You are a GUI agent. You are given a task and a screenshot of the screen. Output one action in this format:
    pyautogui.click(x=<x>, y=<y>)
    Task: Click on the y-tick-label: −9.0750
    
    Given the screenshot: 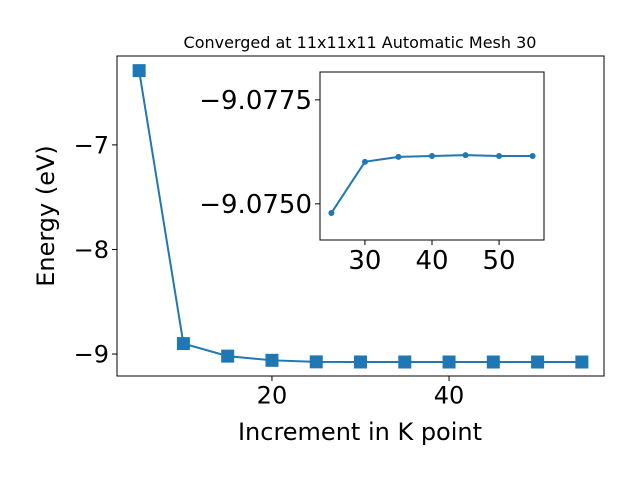 What is the action you would take?
    pyautogui.click(x=255, y=205)
    